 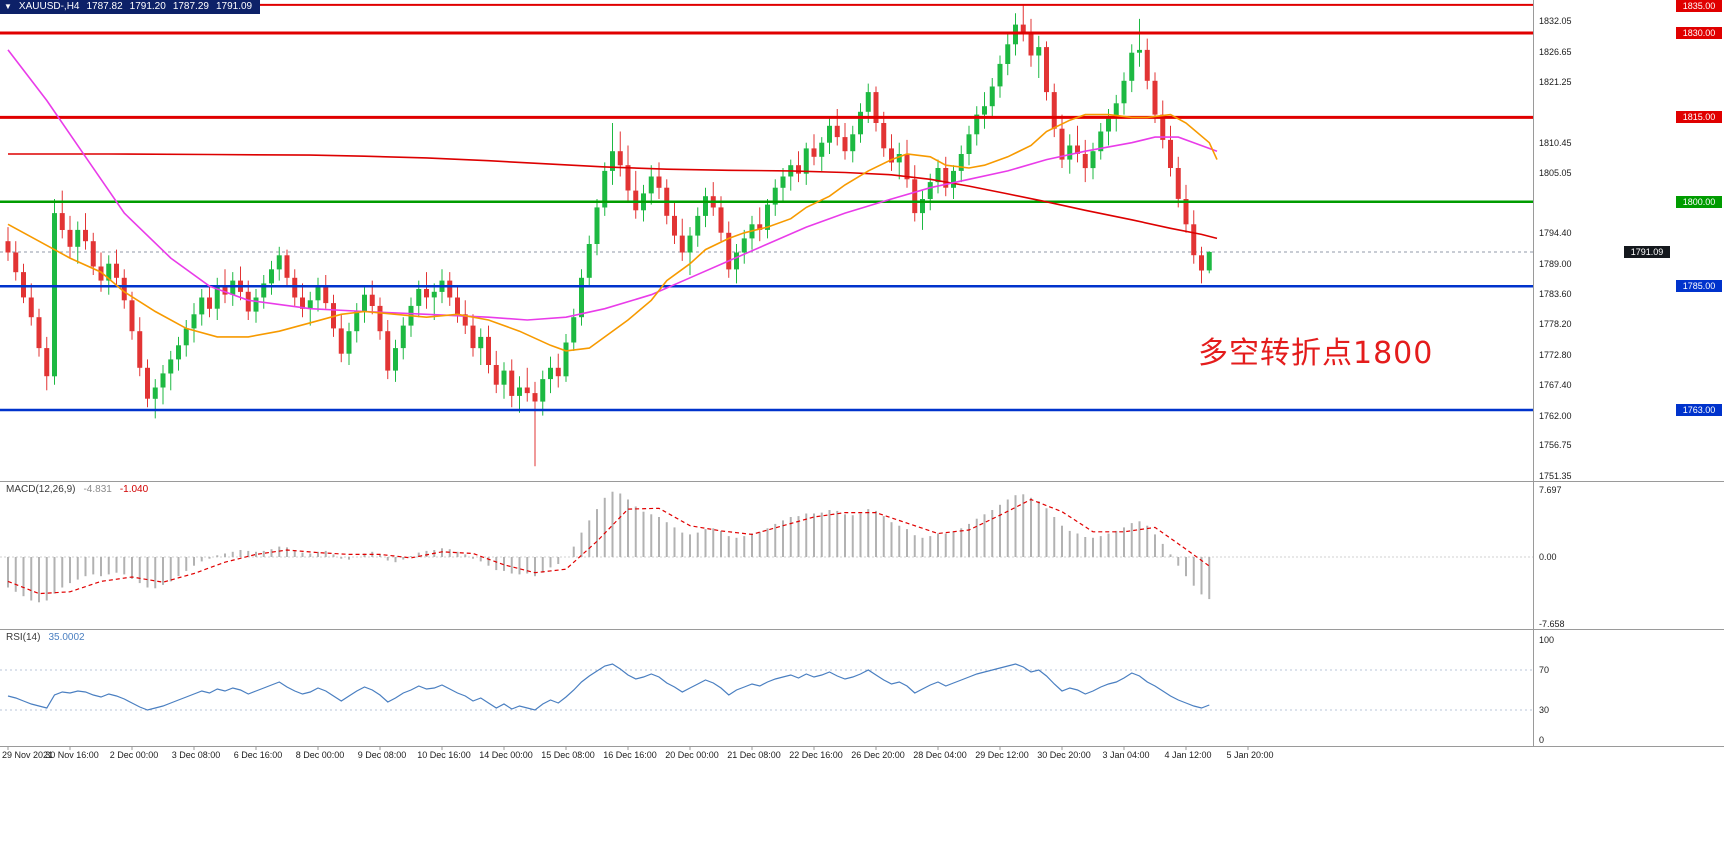 I want to click on time-axis-label: 14 Dec 00:00, so click(x=506, y=755).